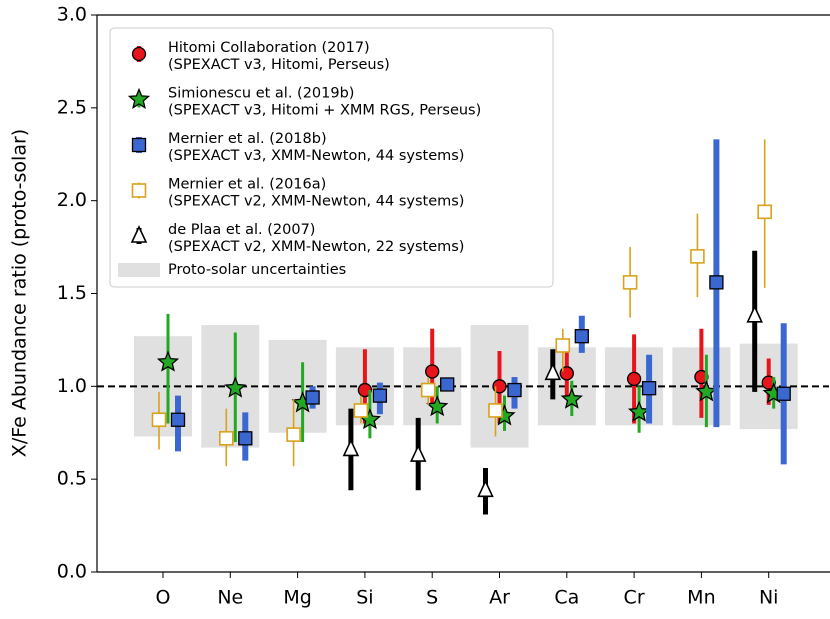 This screenshot has height=619, width=830. Describe the element at coordinates (432, 598) in the screenshot. I see `x-tick-label: S` at that location.